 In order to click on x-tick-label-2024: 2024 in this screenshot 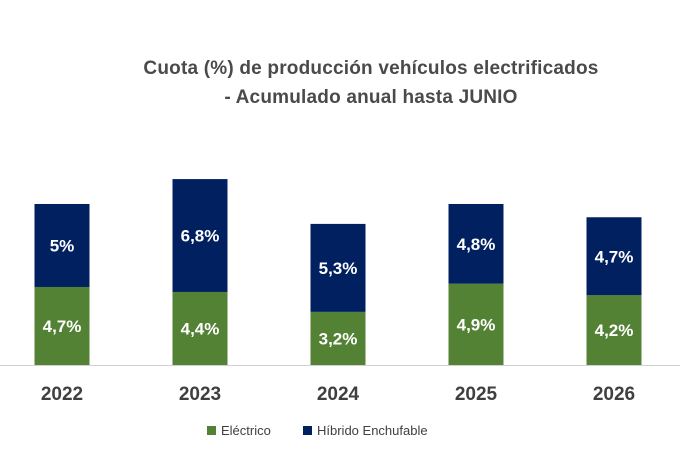, I will do `click(338, 394)`.